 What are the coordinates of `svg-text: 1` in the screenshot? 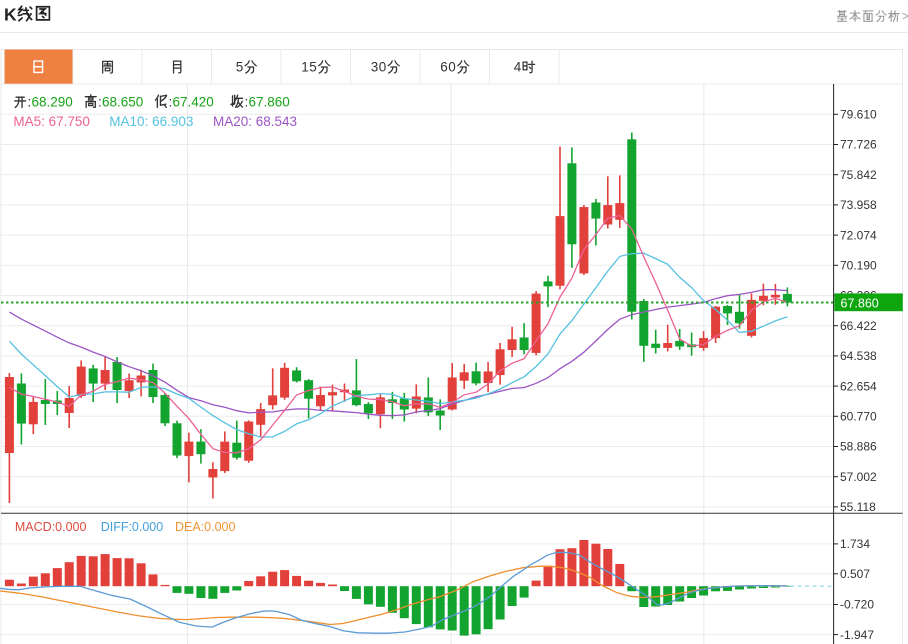 It's located at (305, 67).